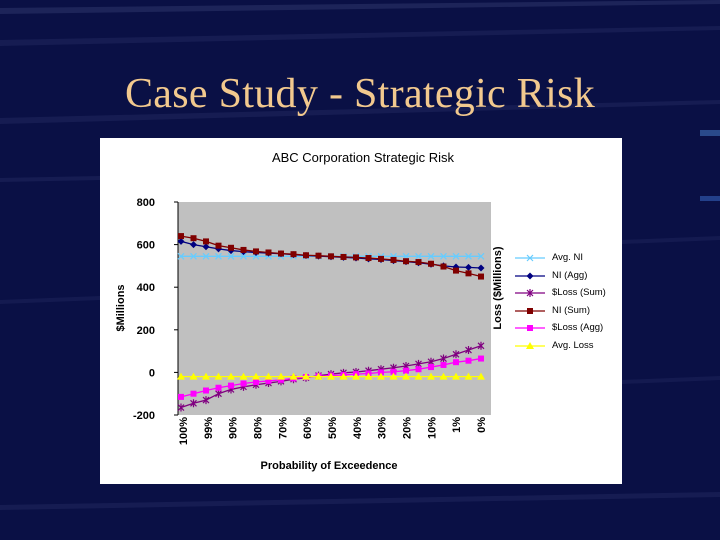  I want to click on y-tick-label: 600, so click(146, 246).